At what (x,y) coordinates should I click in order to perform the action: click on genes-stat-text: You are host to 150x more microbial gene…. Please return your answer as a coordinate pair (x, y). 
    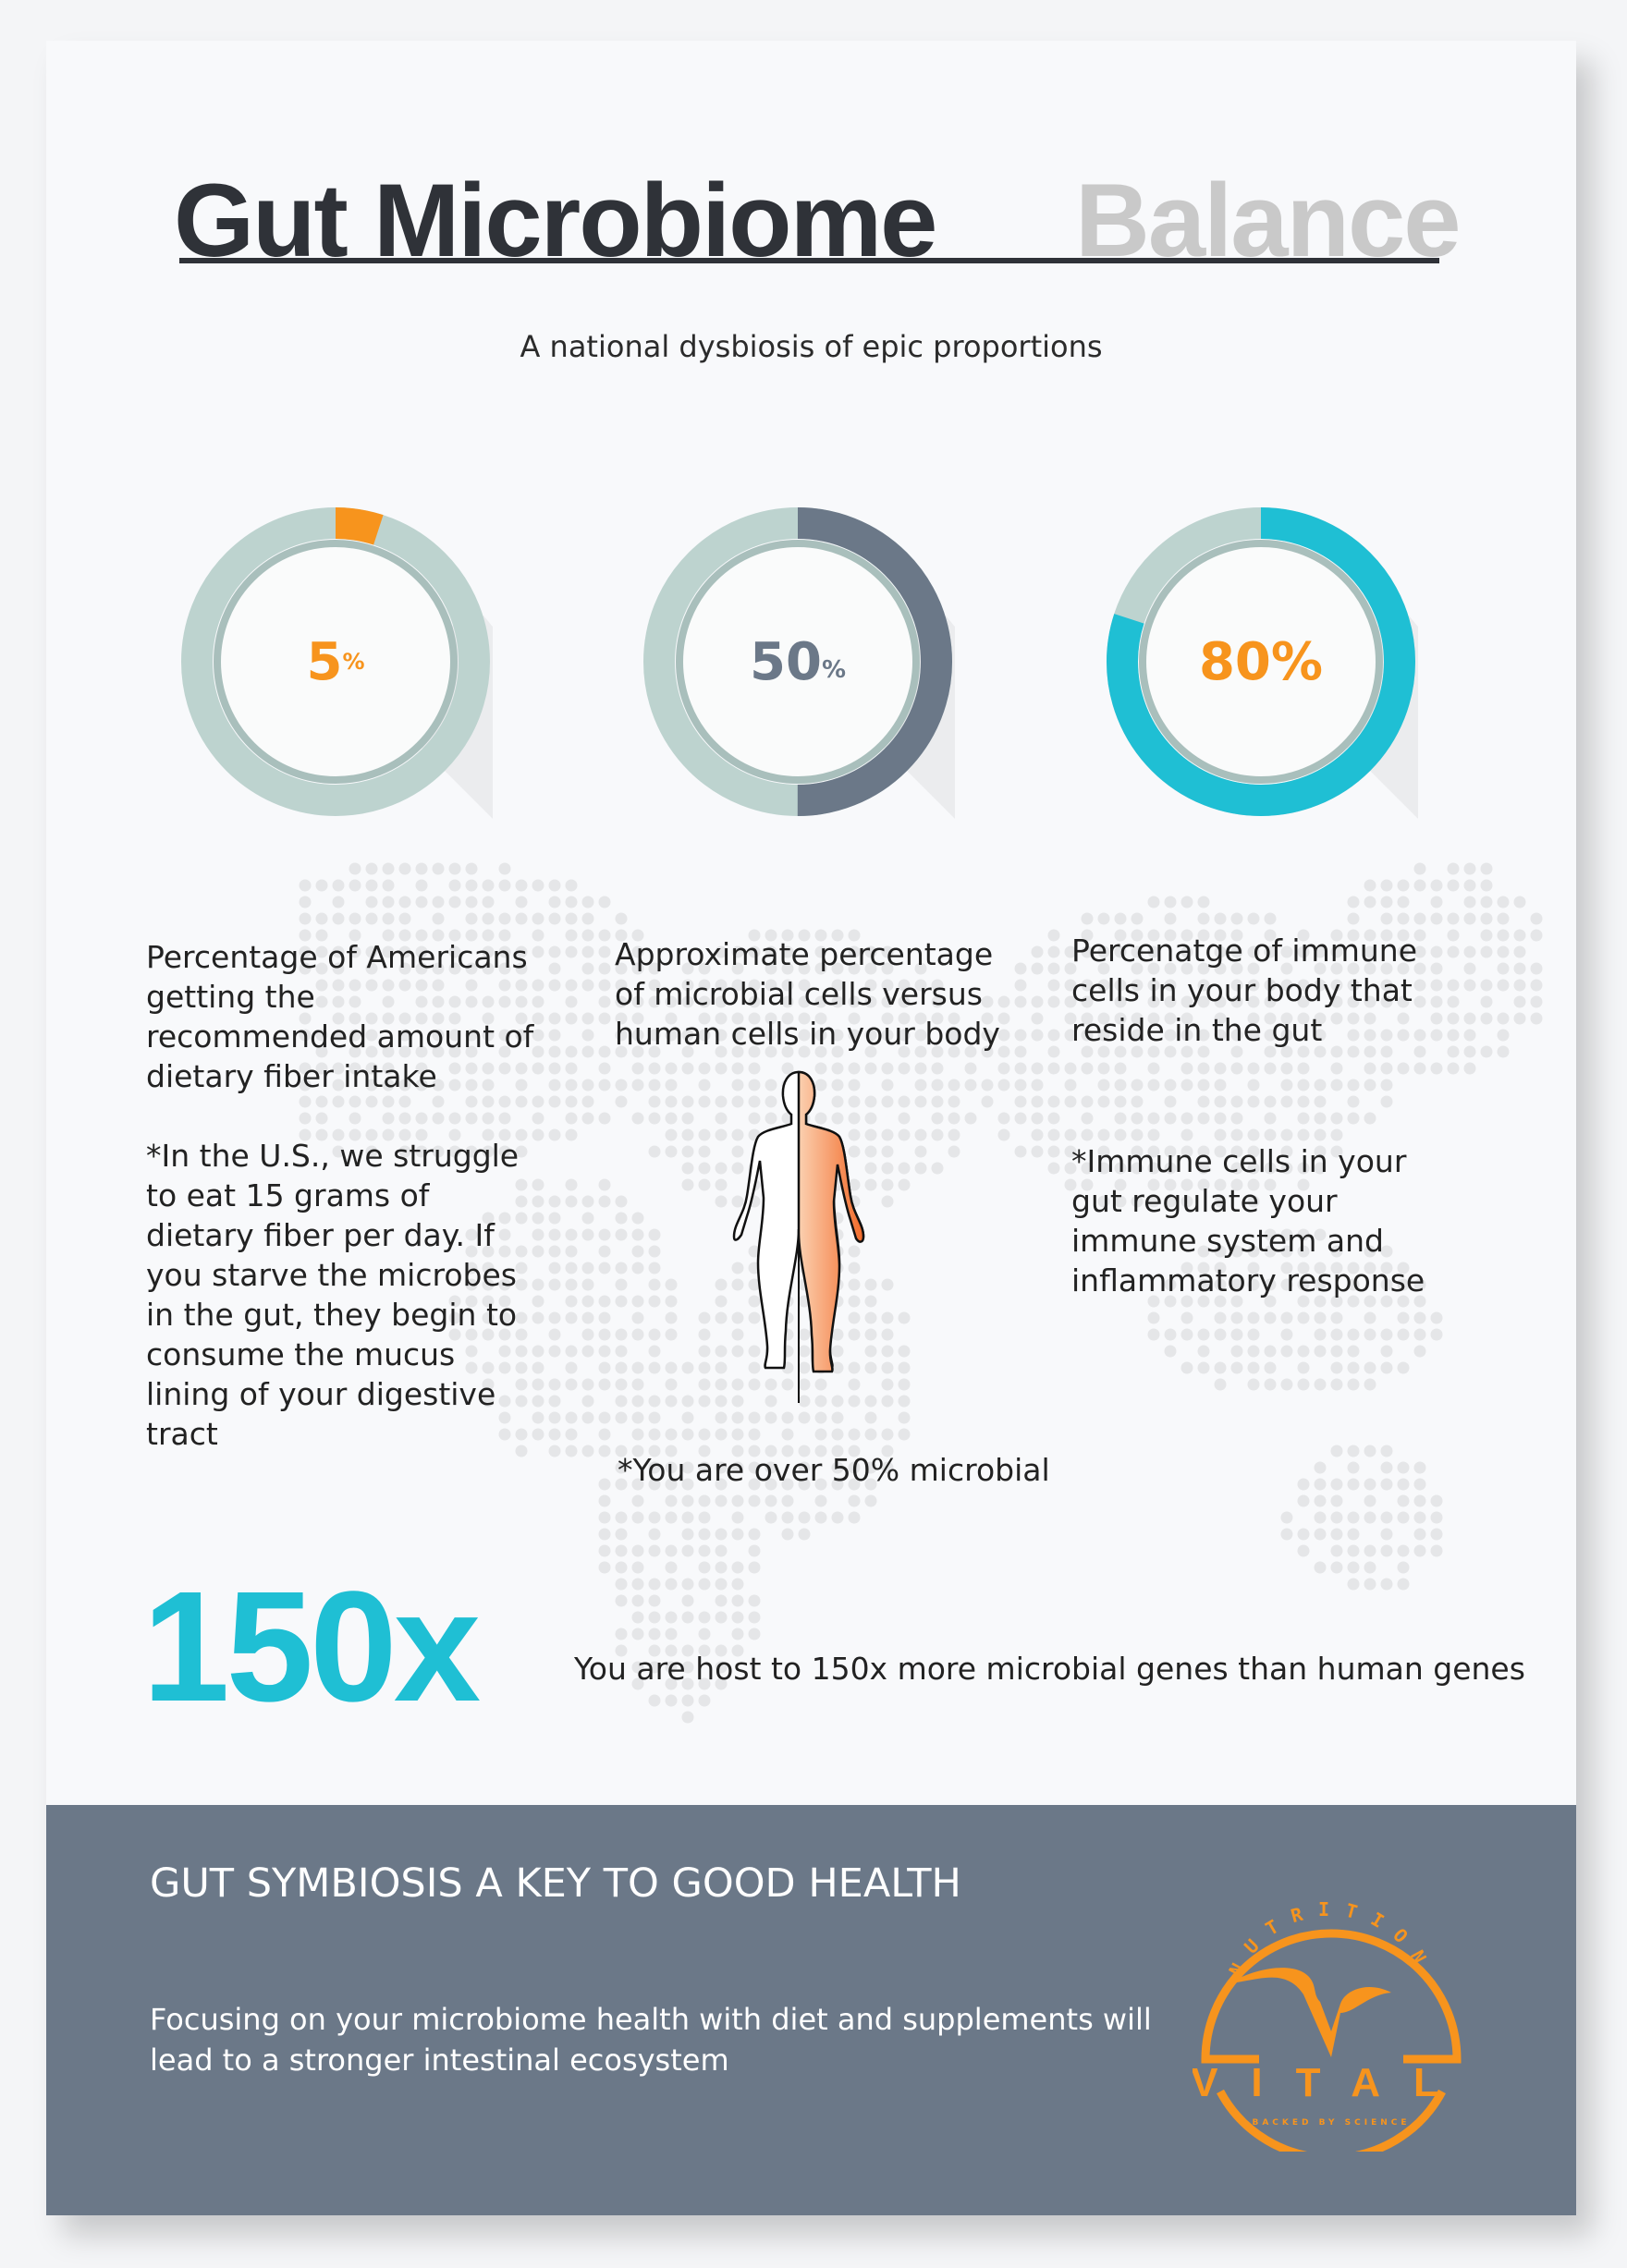
    Looking at the image, I should click on (1049, 1669).